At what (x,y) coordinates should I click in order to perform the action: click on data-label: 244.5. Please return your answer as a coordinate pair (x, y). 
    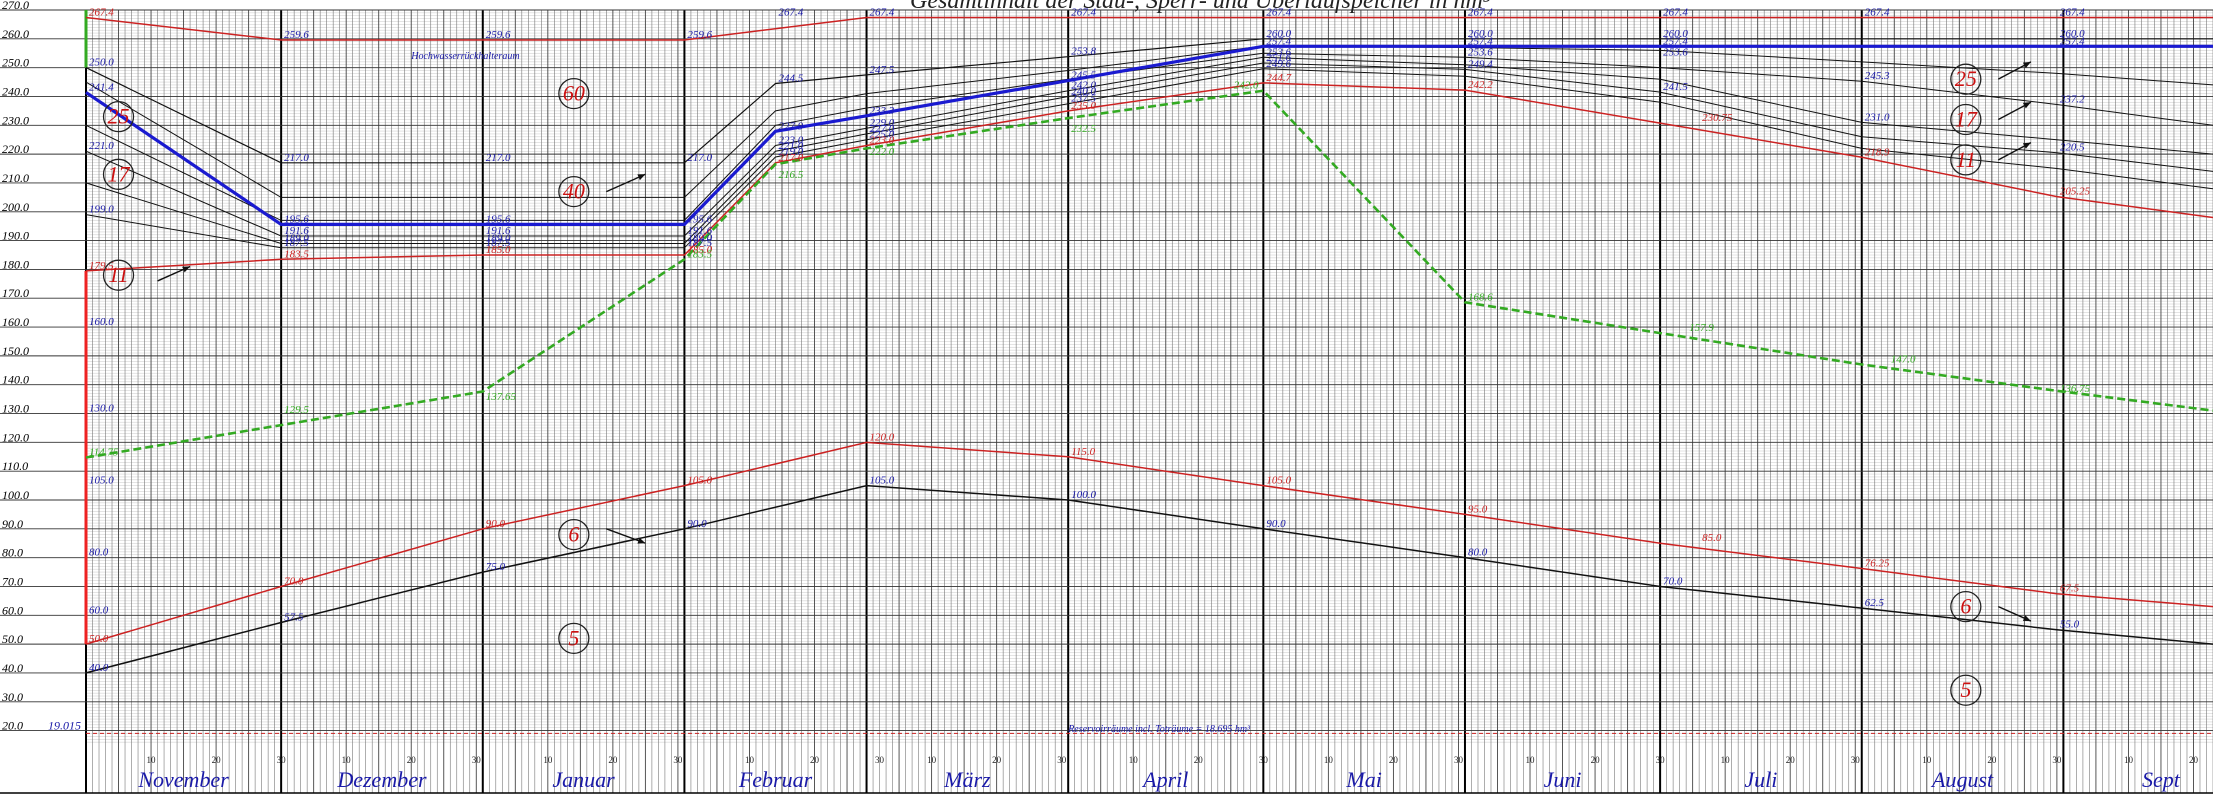
    Looking at the image, I should click on (790, 79).